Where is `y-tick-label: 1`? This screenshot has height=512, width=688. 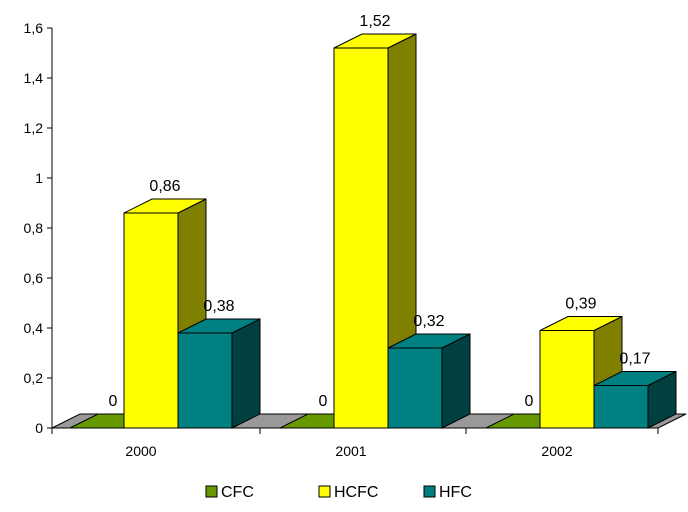 y-tick-label: 1 is located at coordinates (39, 178).